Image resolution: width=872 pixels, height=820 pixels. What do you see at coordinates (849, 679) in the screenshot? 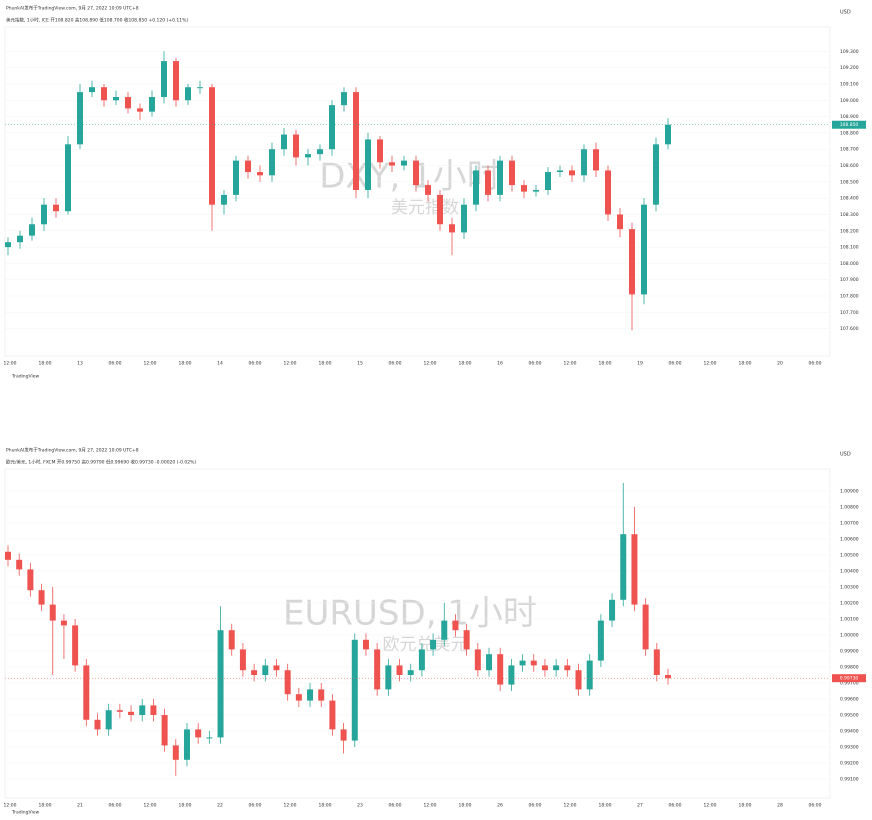
I see `last-price-label: 0.99730` at bounding box center [849, 679].